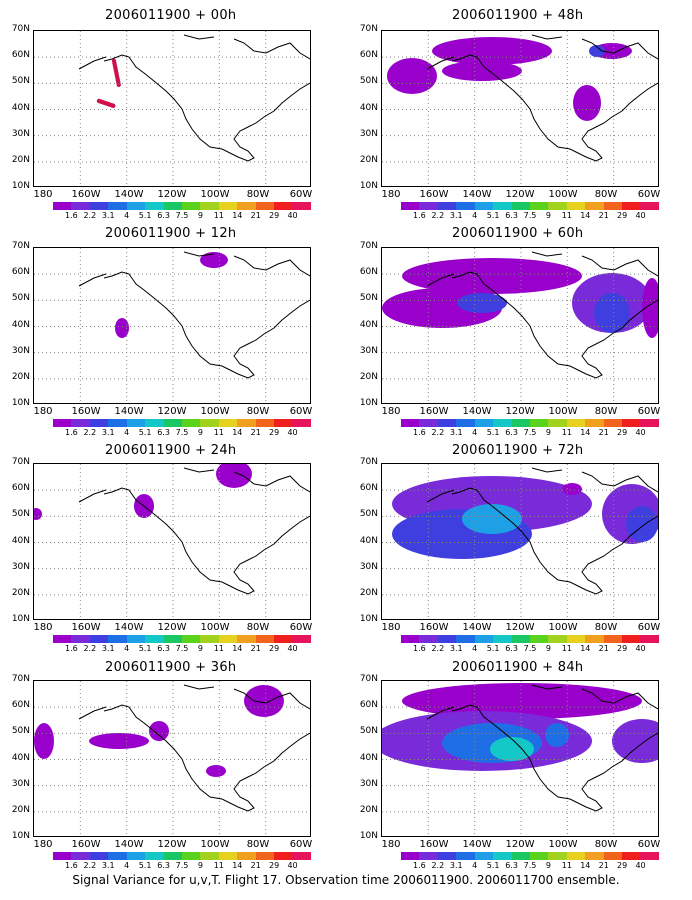  Describe the element at coordinates (518, 233) in the screenshot. I see `panel-title: 2006011900 + 60h` at that location.